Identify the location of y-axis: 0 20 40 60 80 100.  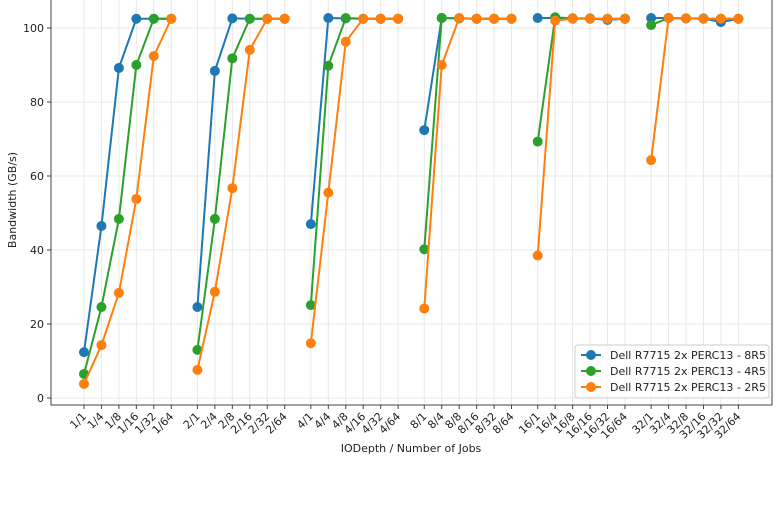
(37, 213).